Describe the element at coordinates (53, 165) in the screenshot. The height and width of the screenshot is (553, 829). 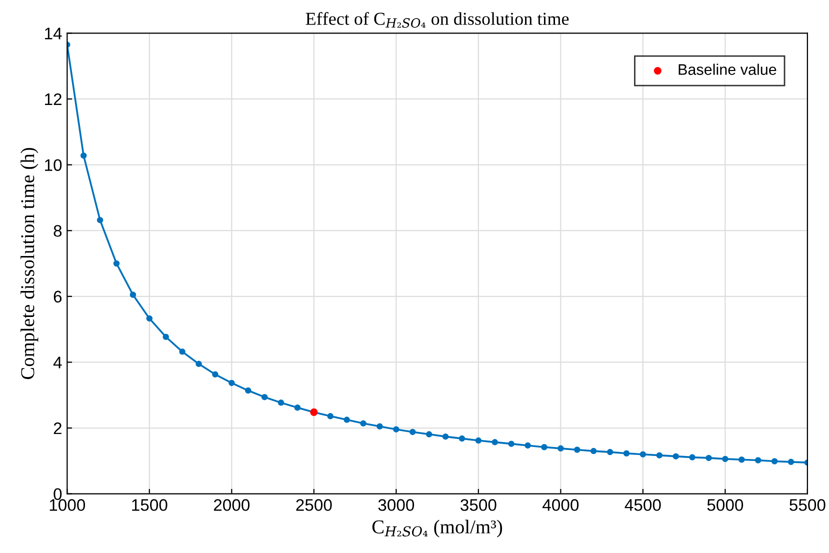
I see `y-tick-label: 10` at that location.